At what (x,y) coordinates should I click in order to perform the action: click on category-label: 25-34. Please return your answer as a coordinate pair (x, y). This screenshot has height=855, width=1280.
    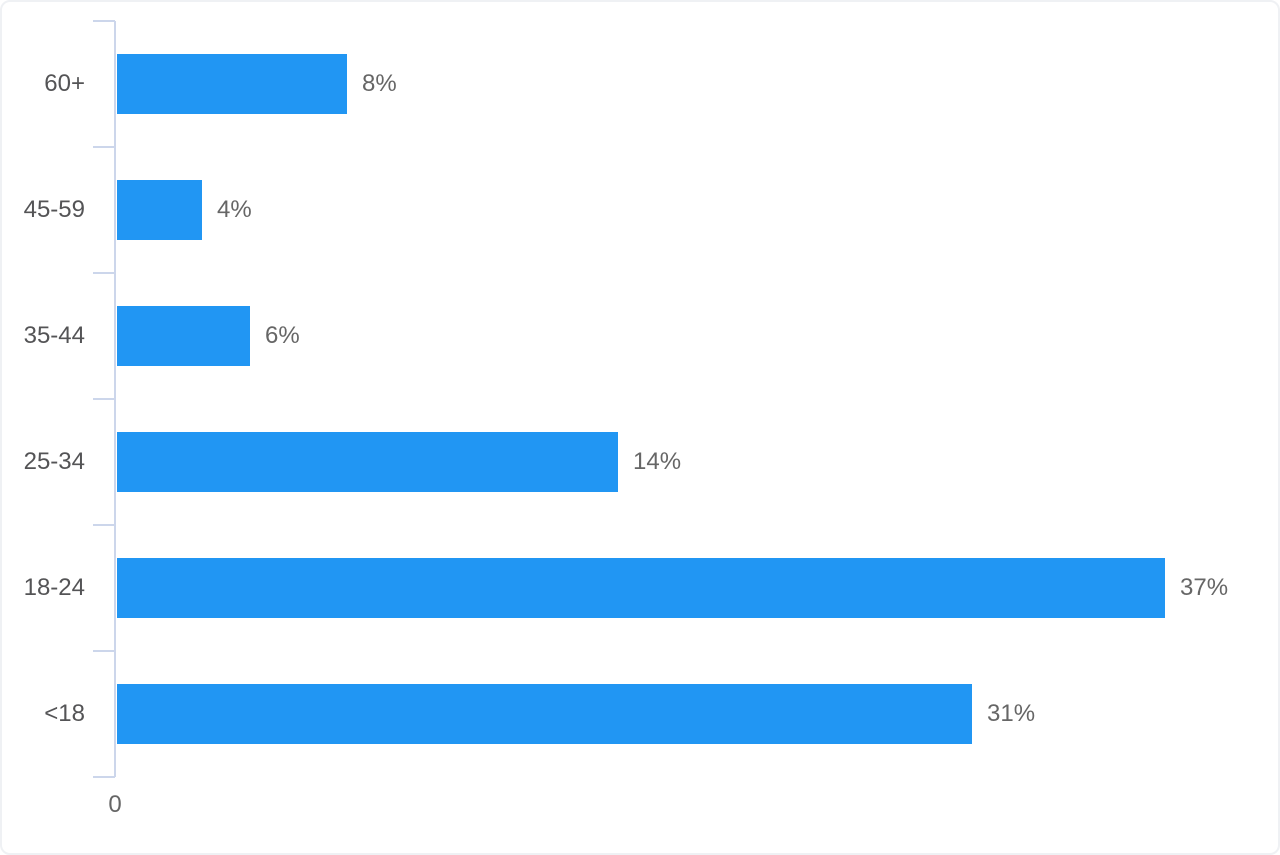
    Looking at the image, I should click on (54, 461).